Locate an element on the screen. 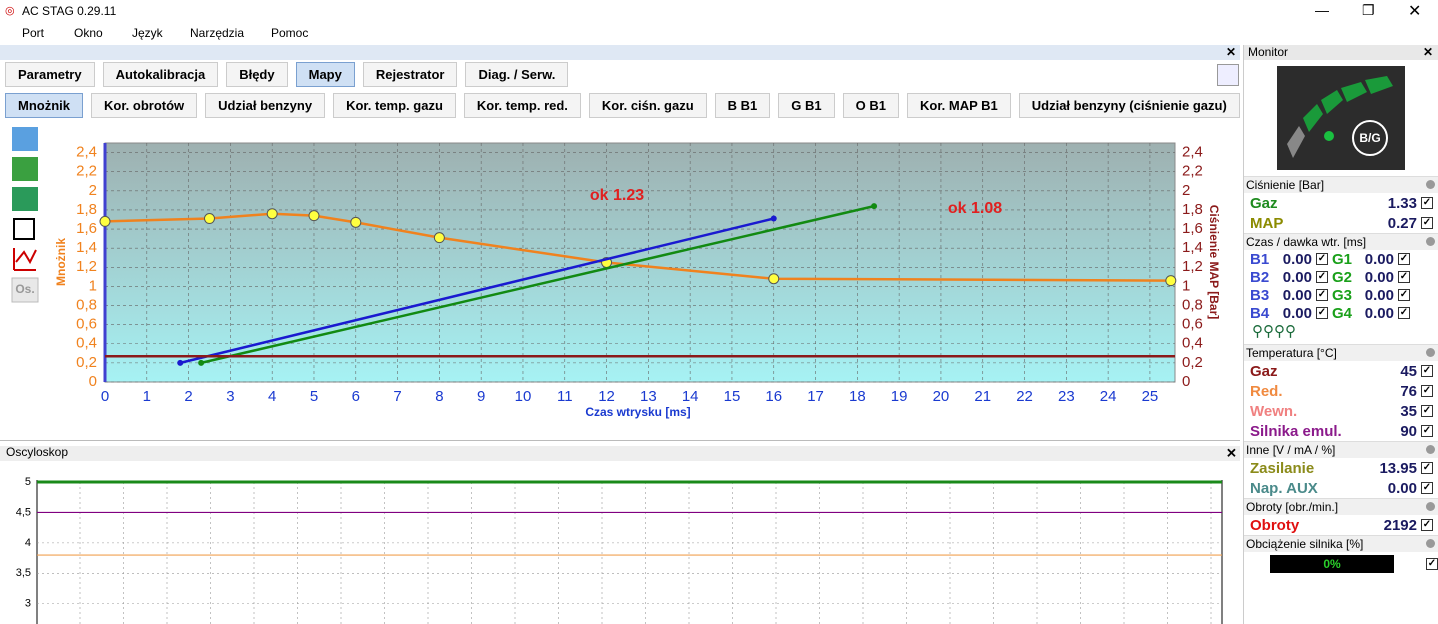 This screenshot has width=1438, height=624. label: G1 is located at coordinates (1342, 259).